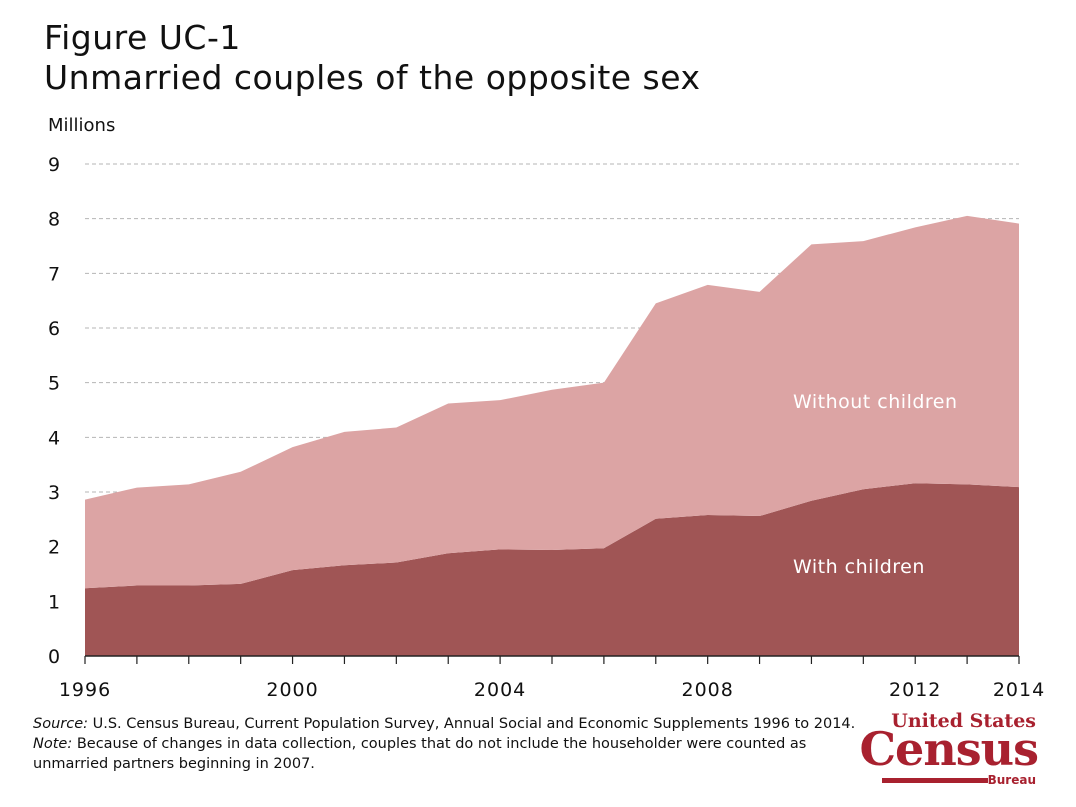  What do you see at coordinates (54, 274) in the screenshot?
I see `y-tick-label-7: 7` at bounding box center [54, 274].